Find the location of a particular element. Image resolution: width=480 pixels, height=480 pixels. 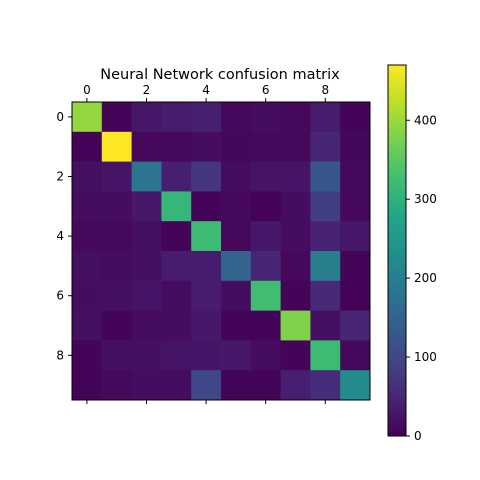

colorbar-tick-label: 300 is located at coordinates (425, 199).